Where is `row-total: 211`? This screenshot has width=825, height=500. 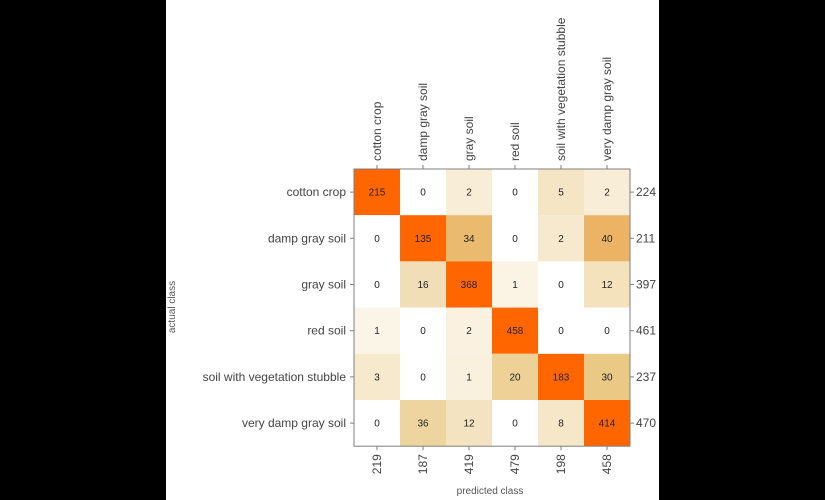
row-total: 211 is located at coordinates (645, 238).